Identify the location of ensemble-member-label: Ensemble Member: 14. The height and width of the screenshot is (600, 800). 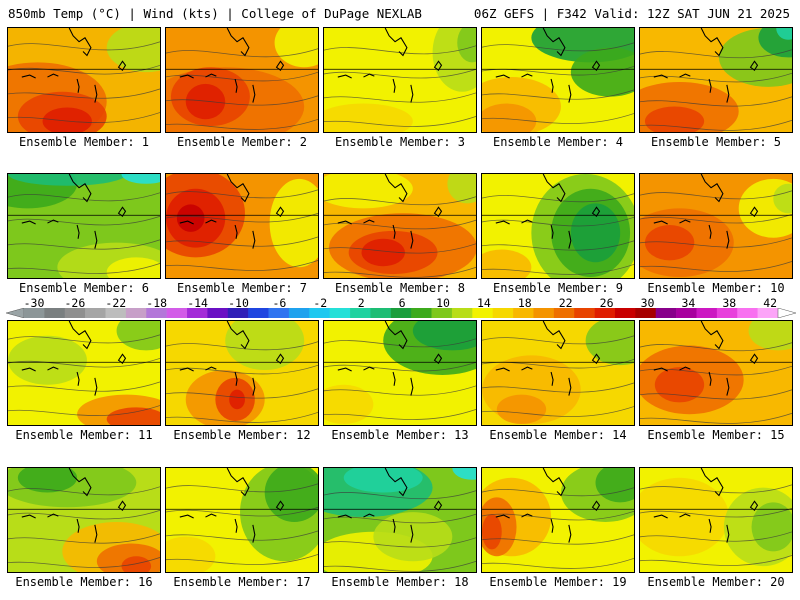
(558, 435).